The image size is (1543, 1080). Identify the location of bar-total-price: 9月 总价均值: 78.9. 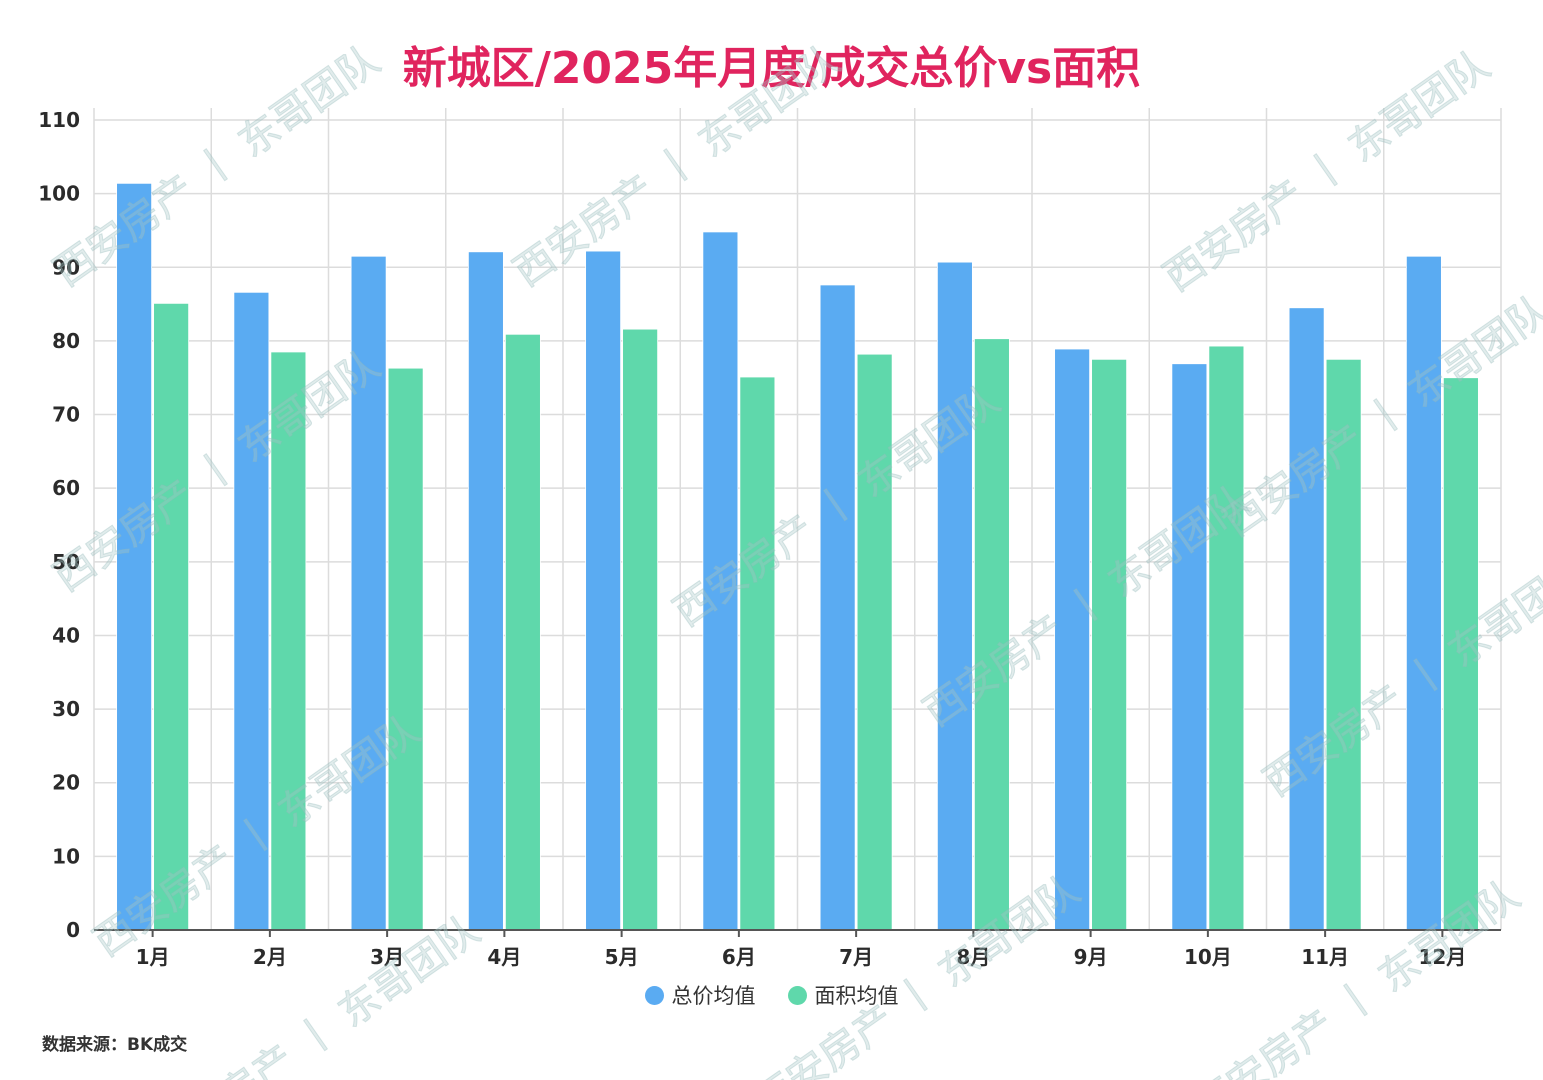
(1072, 639).